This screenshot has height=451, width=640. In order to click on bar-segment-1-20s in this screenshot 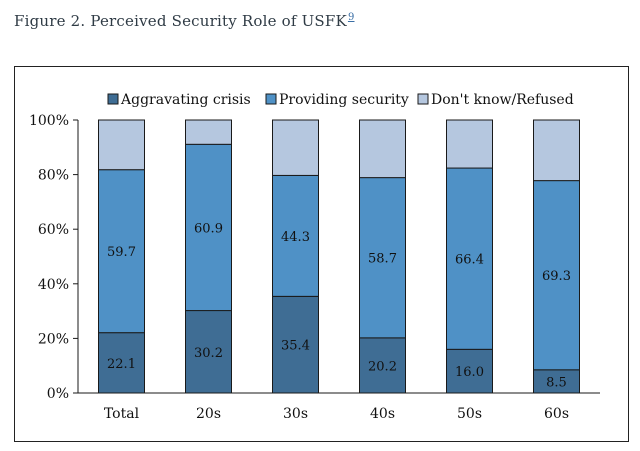, I will do `click(208, 352)`.